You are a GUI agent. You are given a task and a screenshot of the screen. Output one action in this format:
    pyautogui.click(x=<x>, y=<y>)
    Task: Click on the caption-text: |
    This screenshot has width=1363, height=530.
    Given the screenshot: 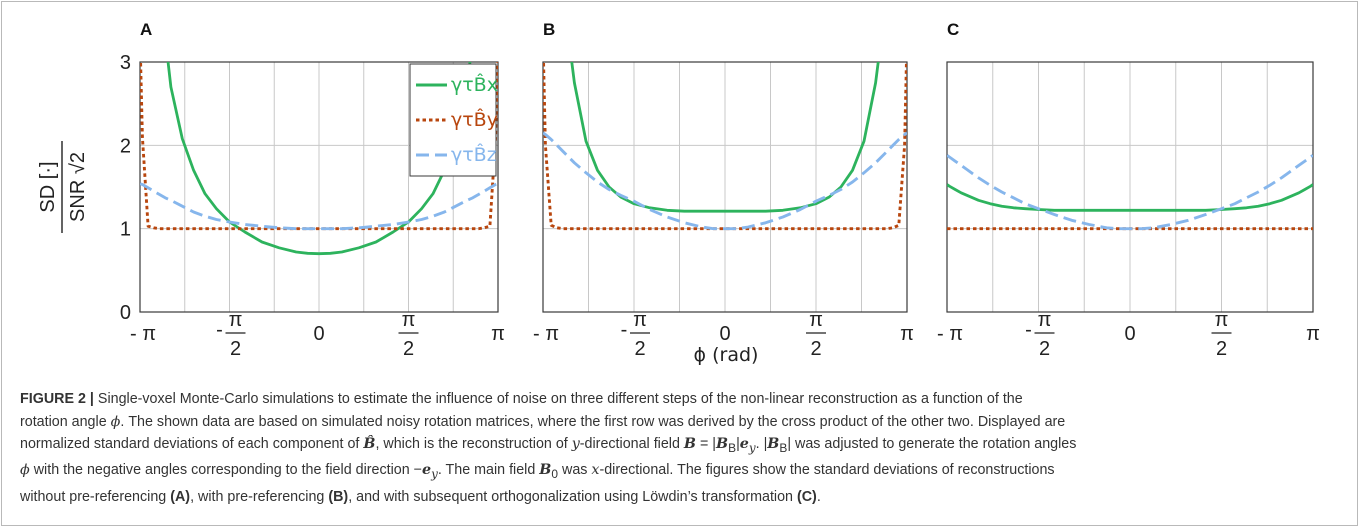 What is the action you would take?
    pyautogui.click(x=738, y=444)
    